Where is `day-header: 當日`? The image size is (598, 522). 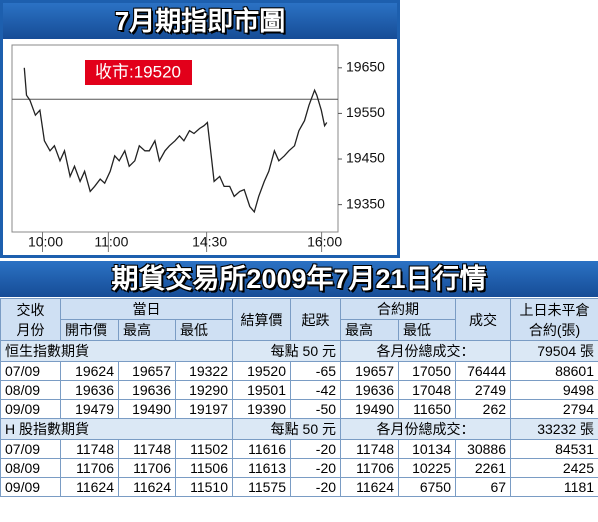 day-header: 當日 is located at coordinates (146, 309).